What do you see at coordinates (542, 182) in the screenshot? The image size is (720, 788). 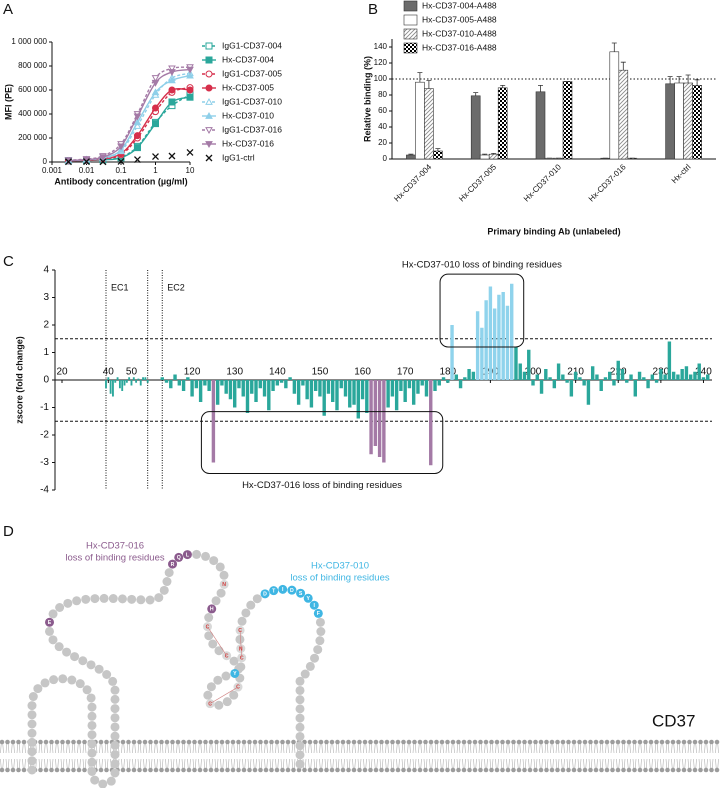 I see `x-tick-label: Hx-CD37-010` at bounding box center [542, 182].